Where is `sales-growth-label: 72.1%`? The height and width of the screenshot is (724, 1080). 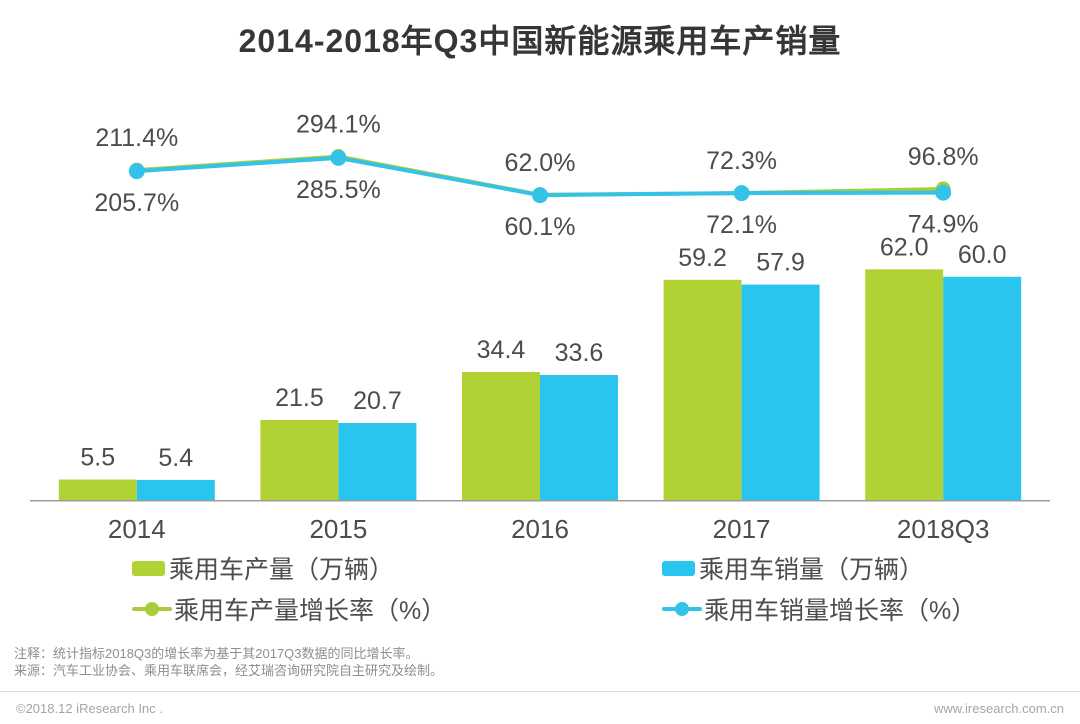
sales-growth-label: 72.1% is located at coordinates (741, 225).